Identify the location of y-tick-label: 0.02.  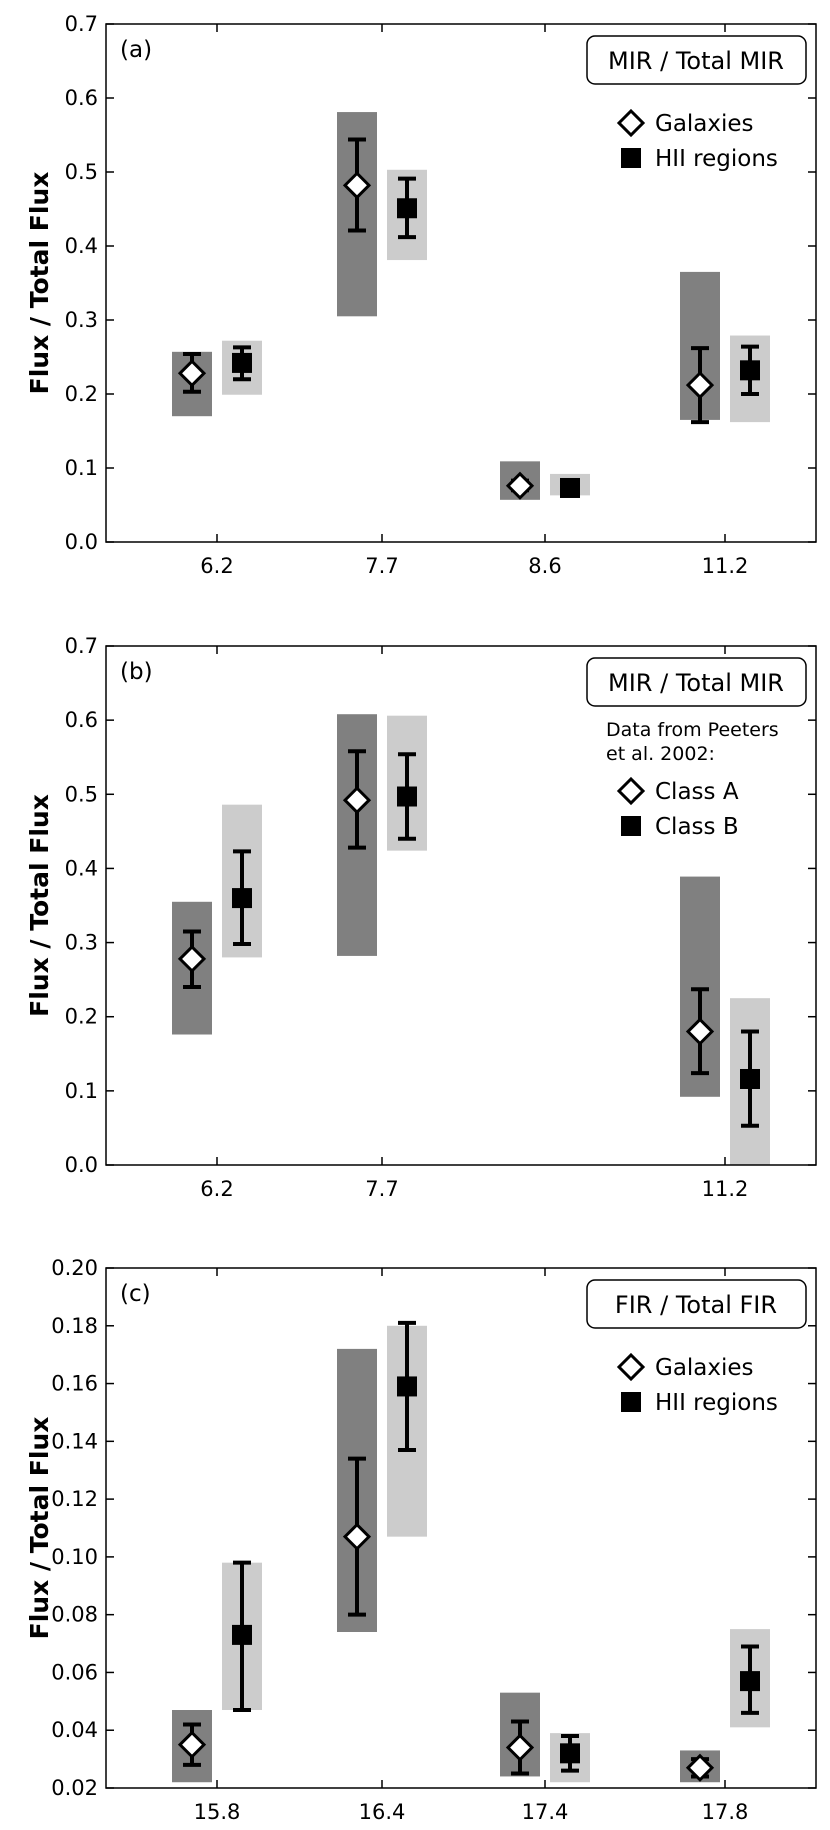
(74, 1788).